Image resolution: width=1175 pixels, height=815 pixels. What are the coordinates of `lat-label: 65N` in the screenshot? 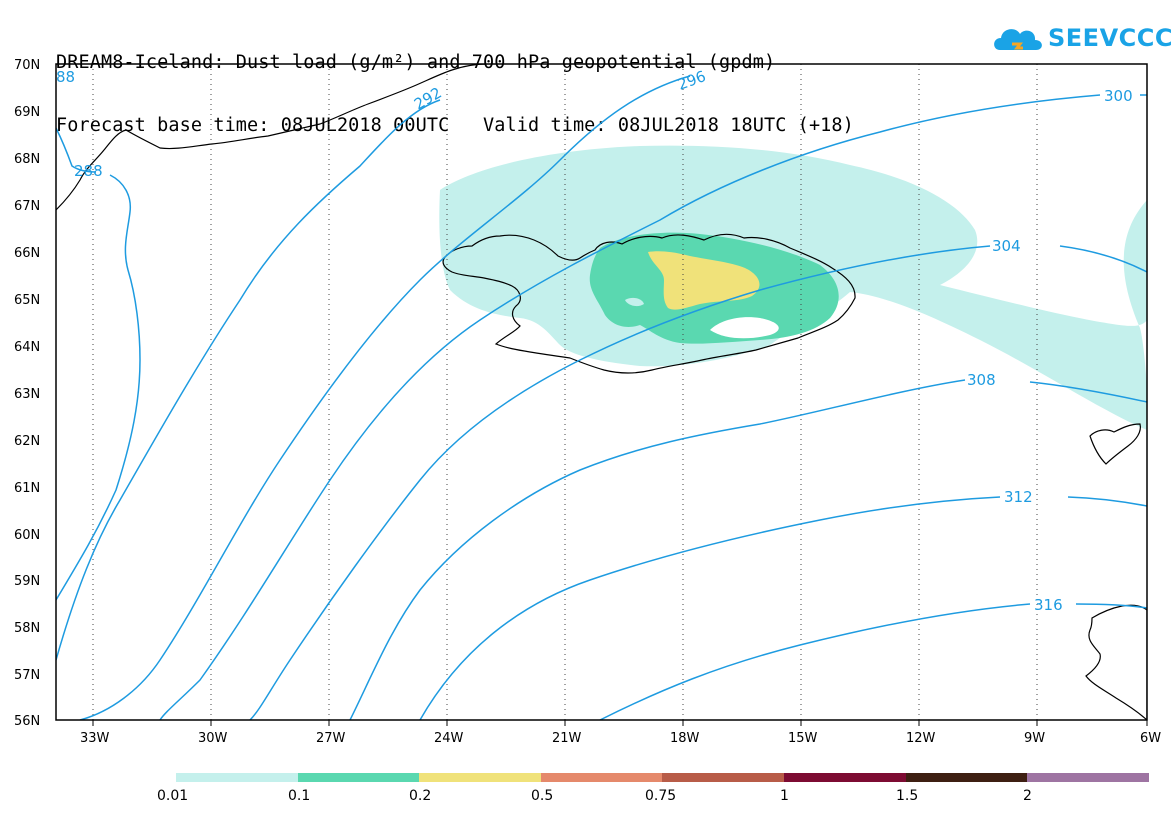 It's located at (27, 300).